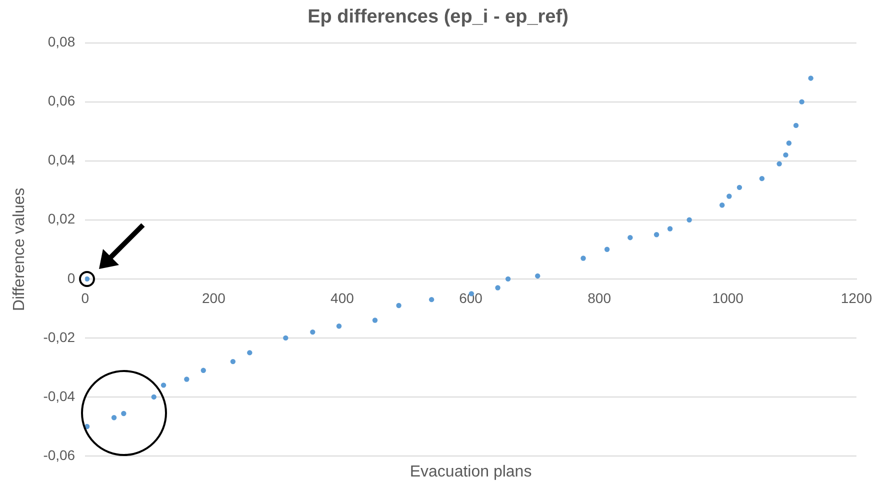 Image resolution: width=884 pixels, height=484 pixels. I want to click on x-tick-label: 400, so click(342, 298).